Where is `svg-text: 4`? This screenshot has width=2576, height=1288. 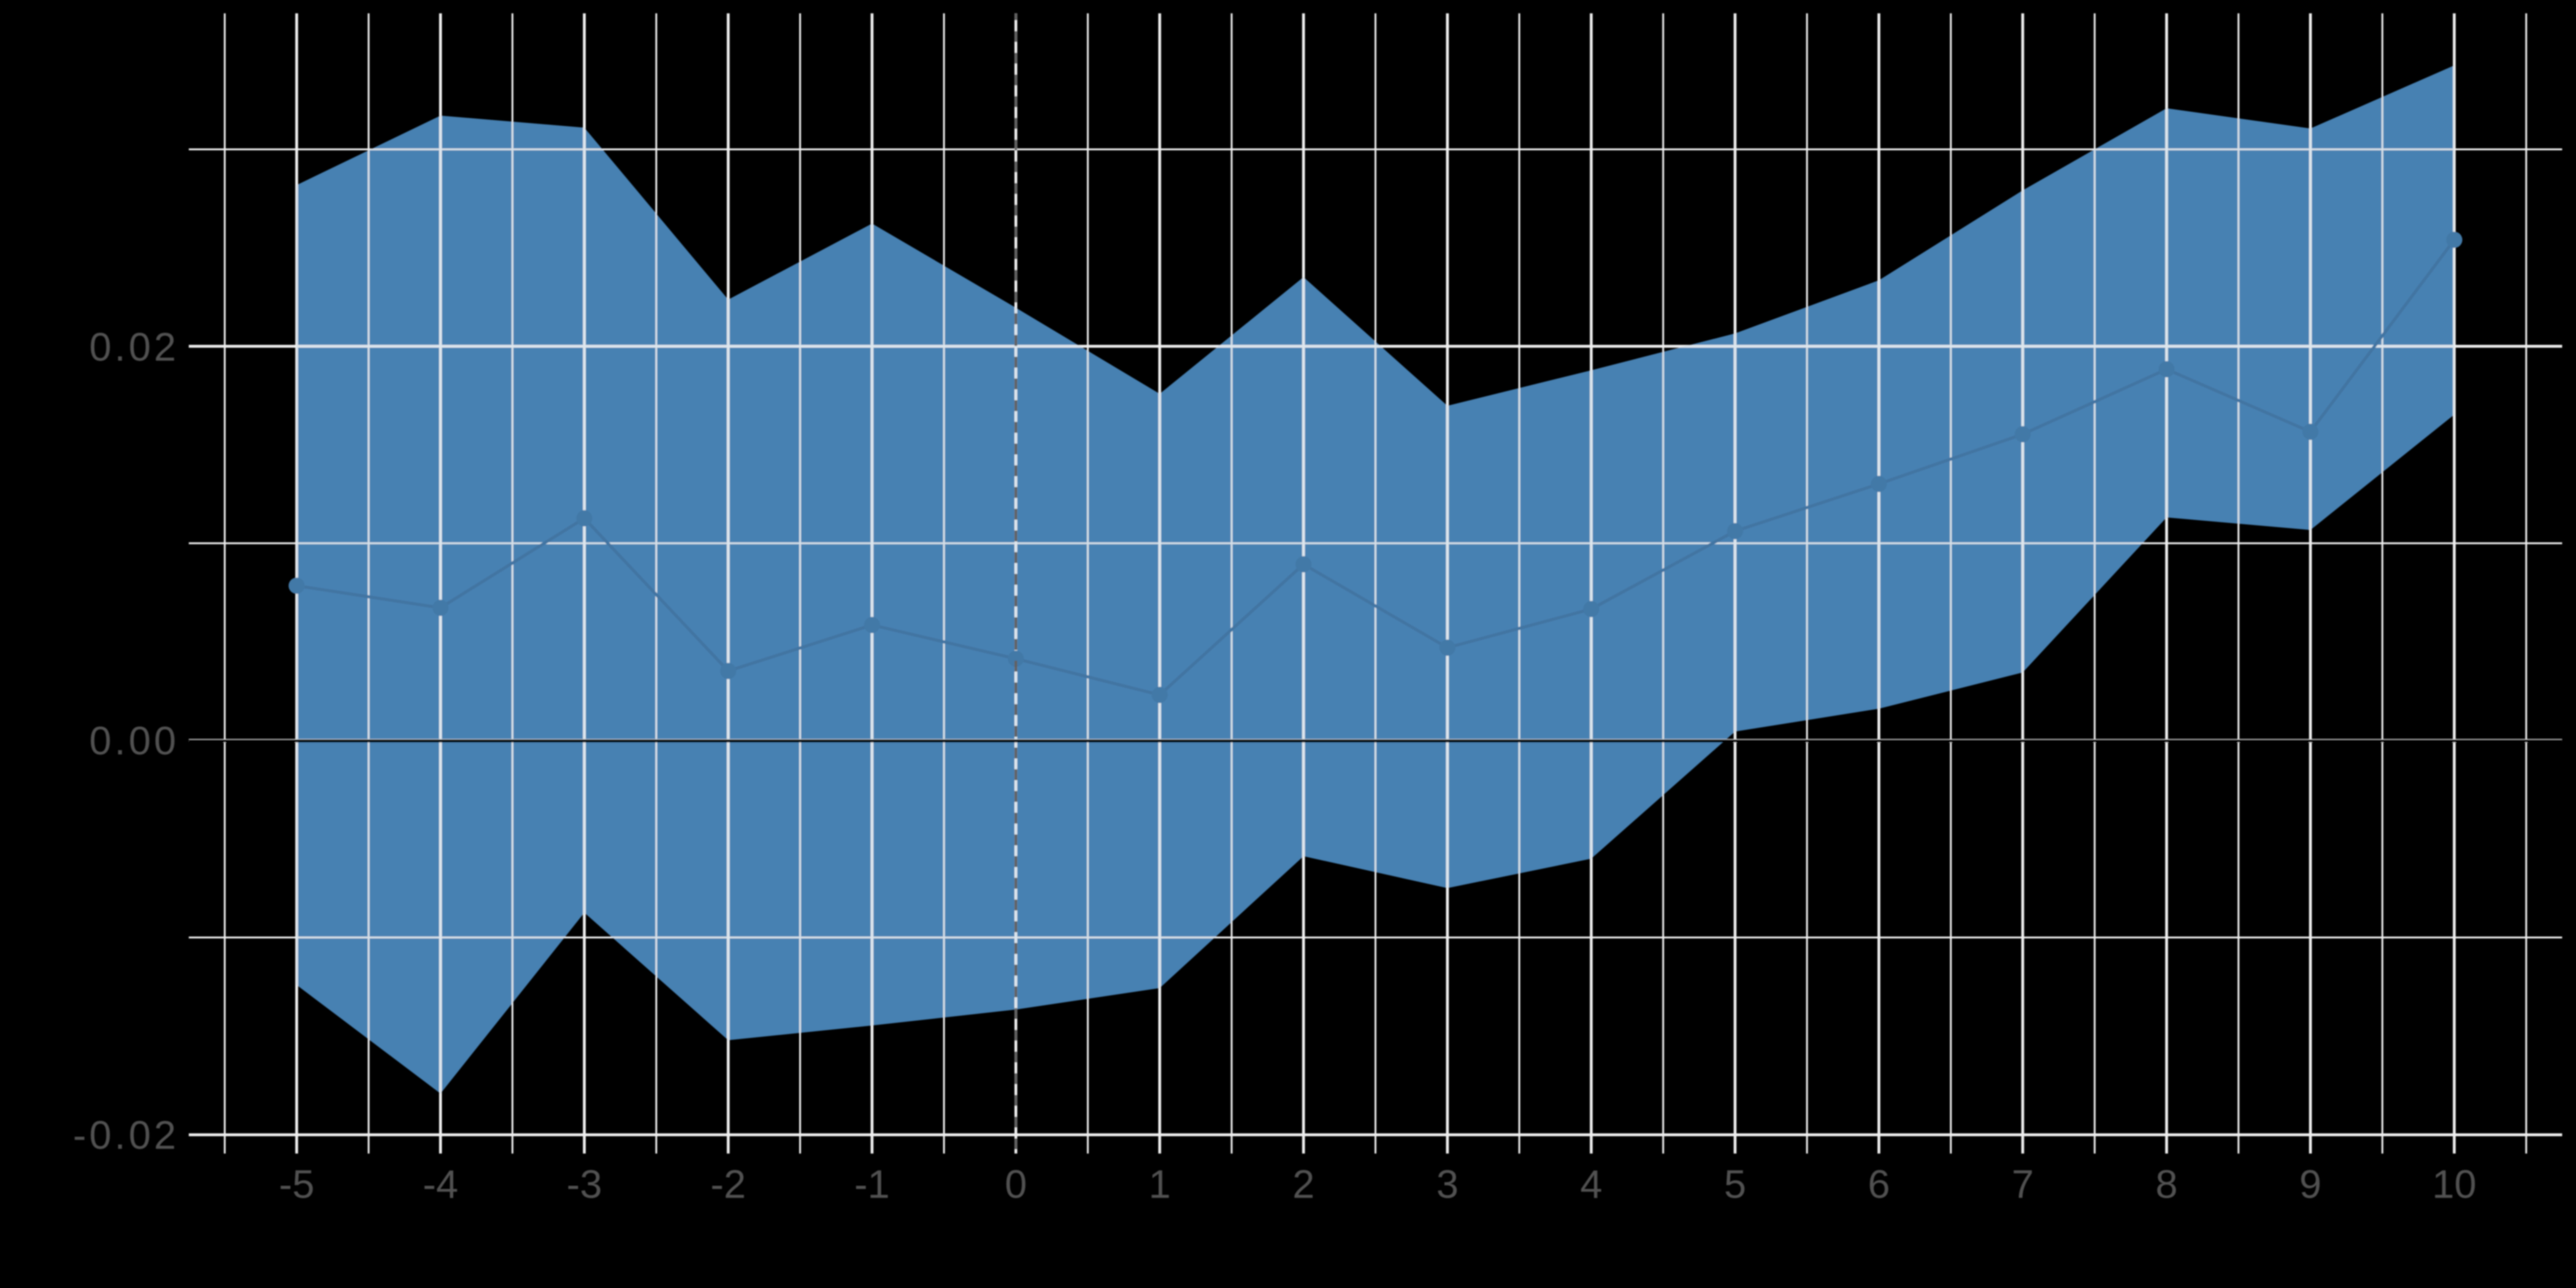
svg-text: 4 is located at coordinates (1591, 1184).